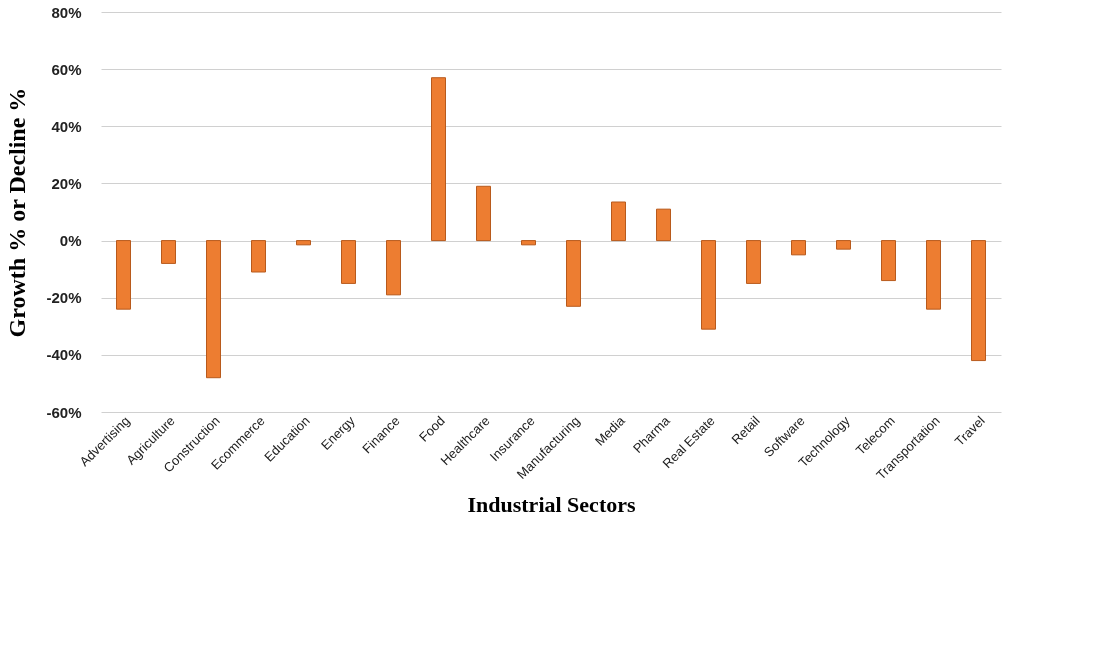 Image resolution: width=1115 pixels, height=650 pixels. Describe the element at coordinates (64, 298) in the screenshot. I see `y-tick-label: -20%` at that location.